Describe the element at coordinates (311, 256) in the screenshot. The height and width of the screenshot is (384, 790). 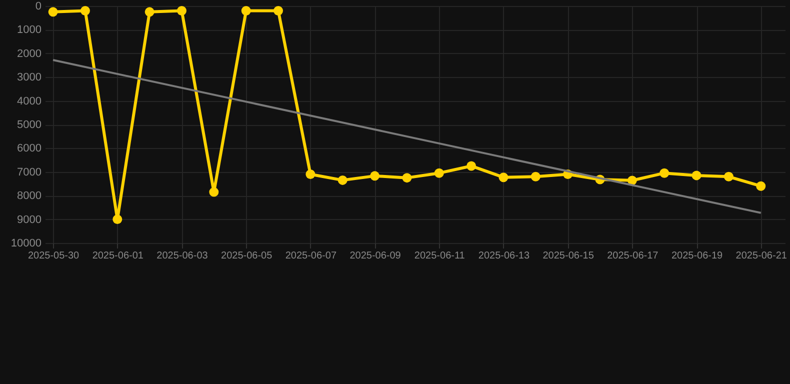
I see `x-tick-label: 2025-06-07` at that location.